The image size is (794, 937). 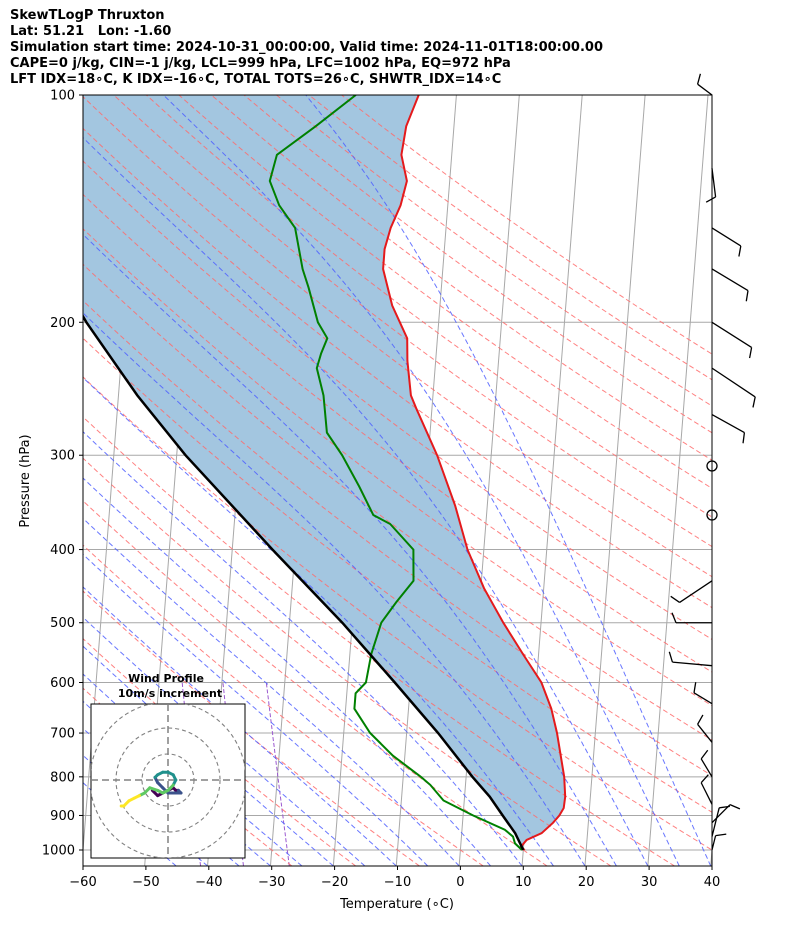 What do you see at coordinates (397, 882) in the screenshot?
I see `x-tick-label: −10` at bounding box center [397, 882].